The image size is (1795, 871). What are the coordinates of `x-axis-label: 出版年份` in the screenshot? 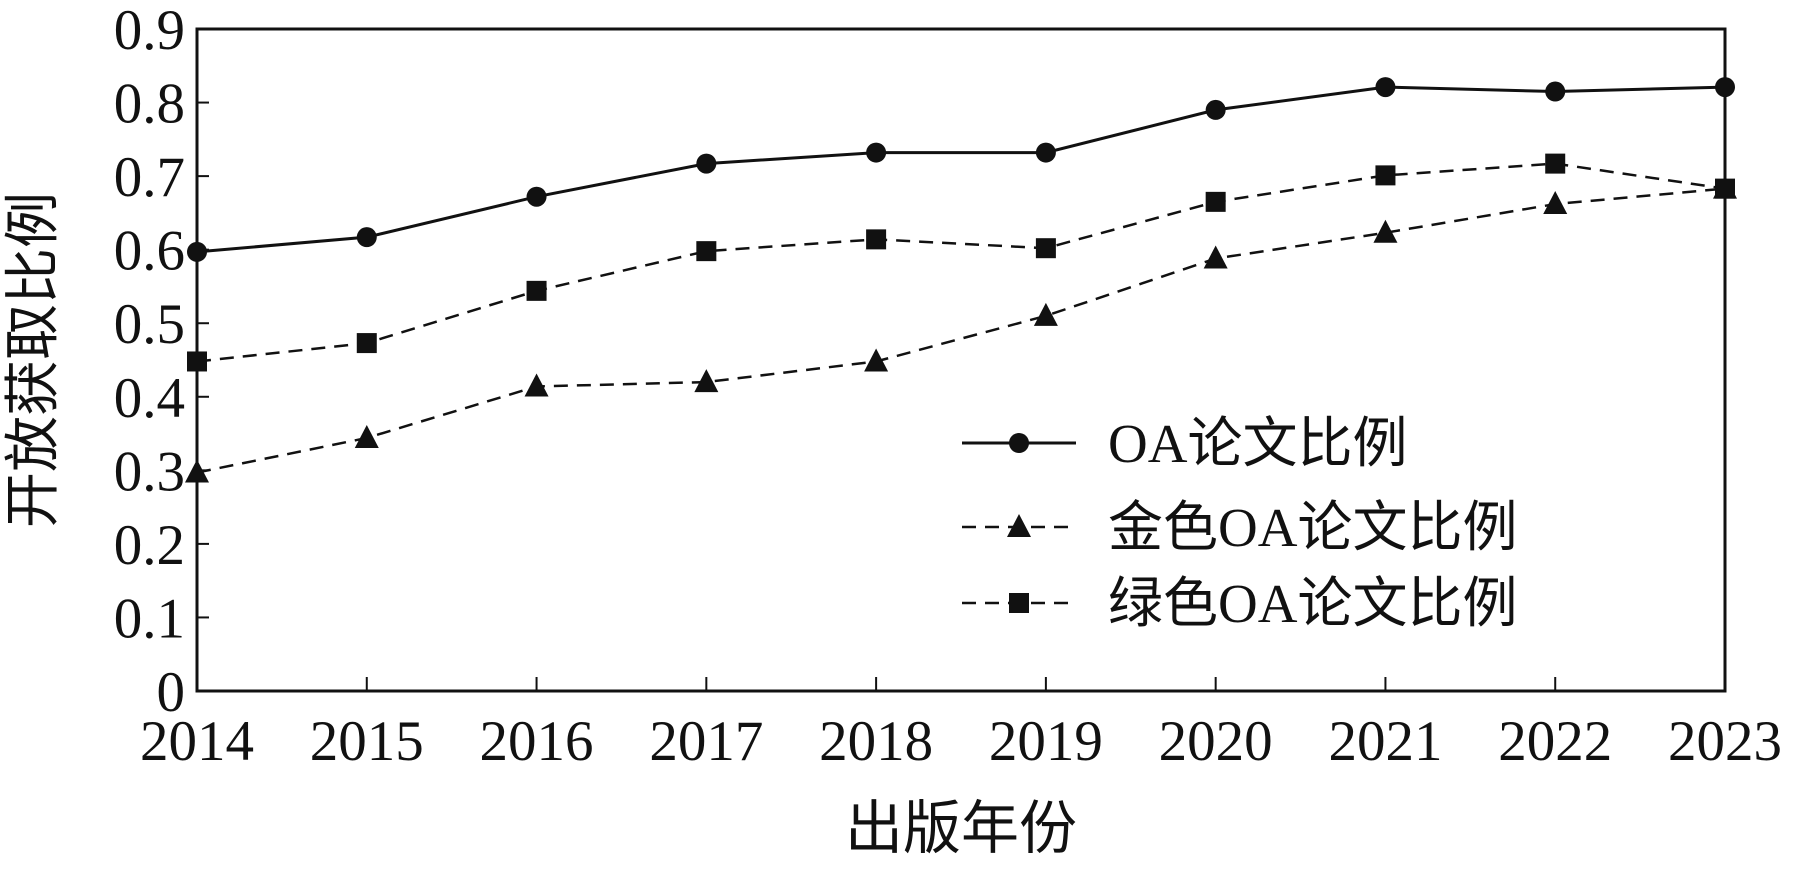 It's located at (961, 828).